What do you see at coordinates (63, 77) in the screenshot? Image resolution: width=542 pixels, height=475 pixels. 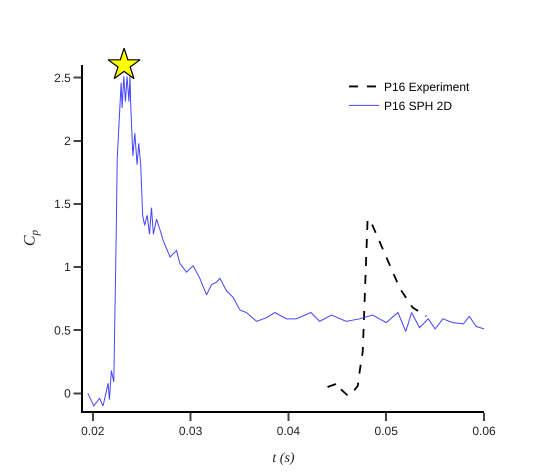 I see `y-tick-label: 2.5` at bounding box center [63, 77].